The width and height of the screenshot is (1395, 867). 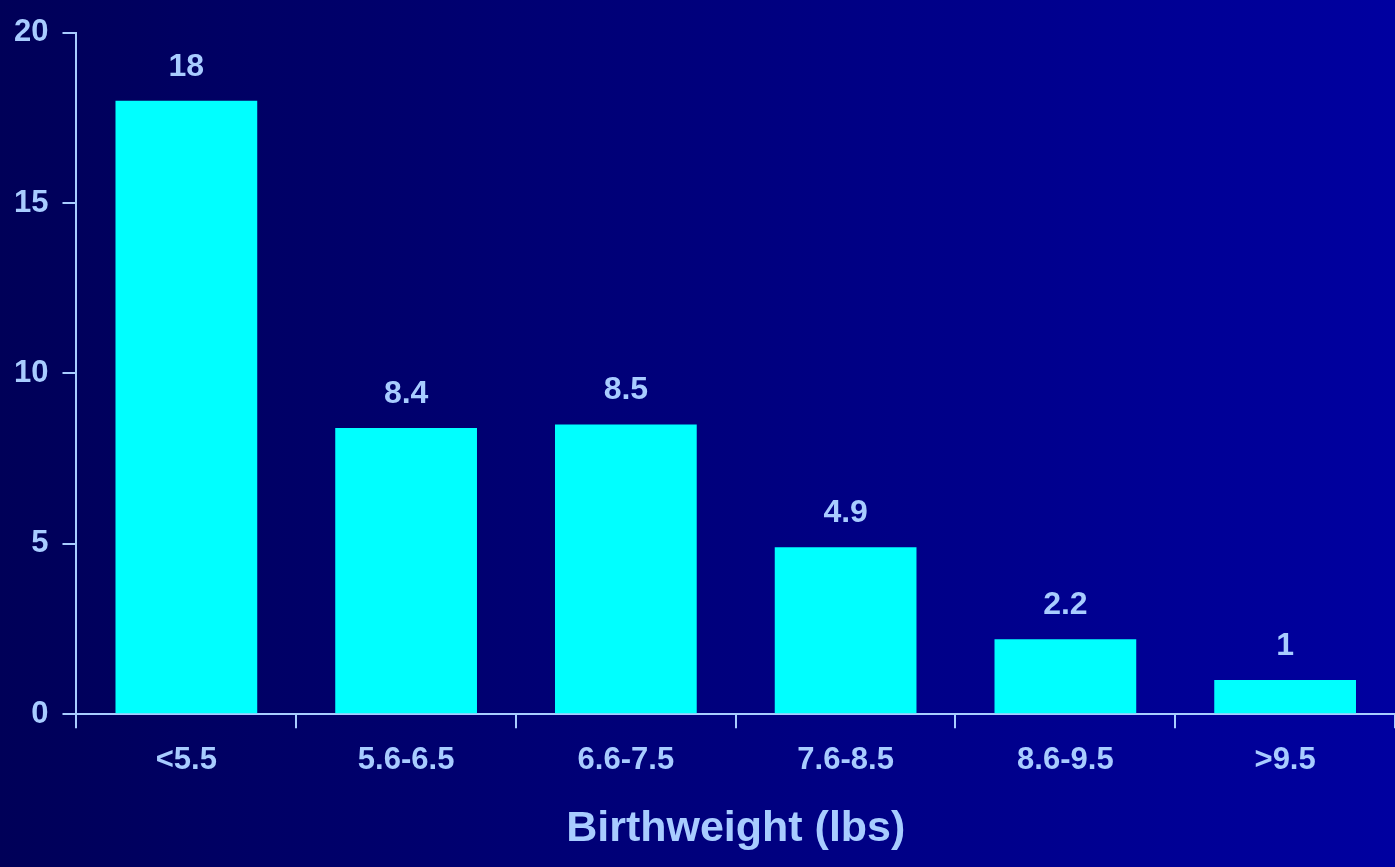 I want to click on x-tick-label: 6.6-7.5, so click(x=626, y=759).